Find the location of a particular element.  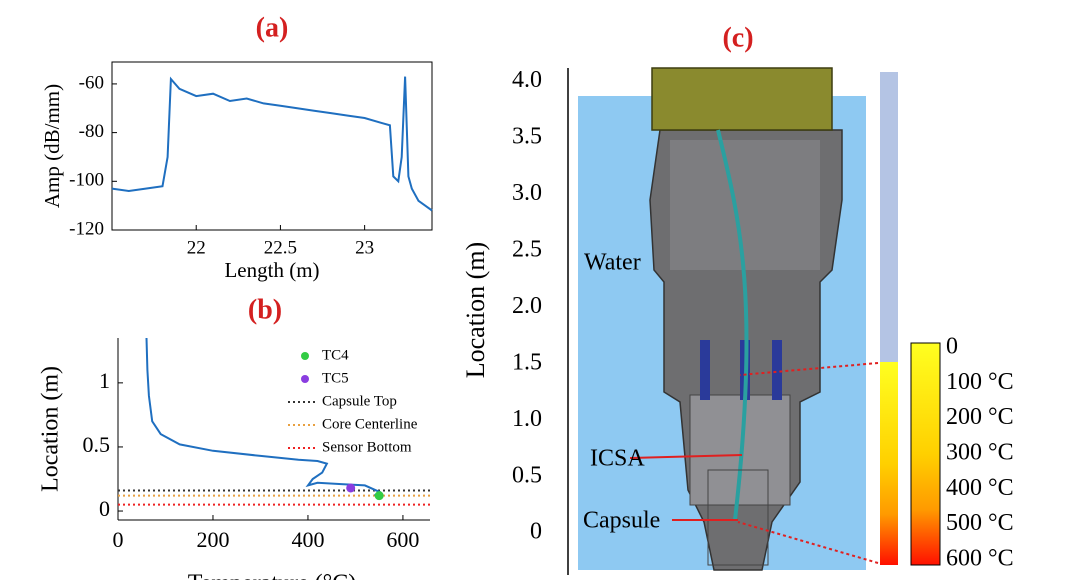

plot-frame is located at coordinates (272, 146).